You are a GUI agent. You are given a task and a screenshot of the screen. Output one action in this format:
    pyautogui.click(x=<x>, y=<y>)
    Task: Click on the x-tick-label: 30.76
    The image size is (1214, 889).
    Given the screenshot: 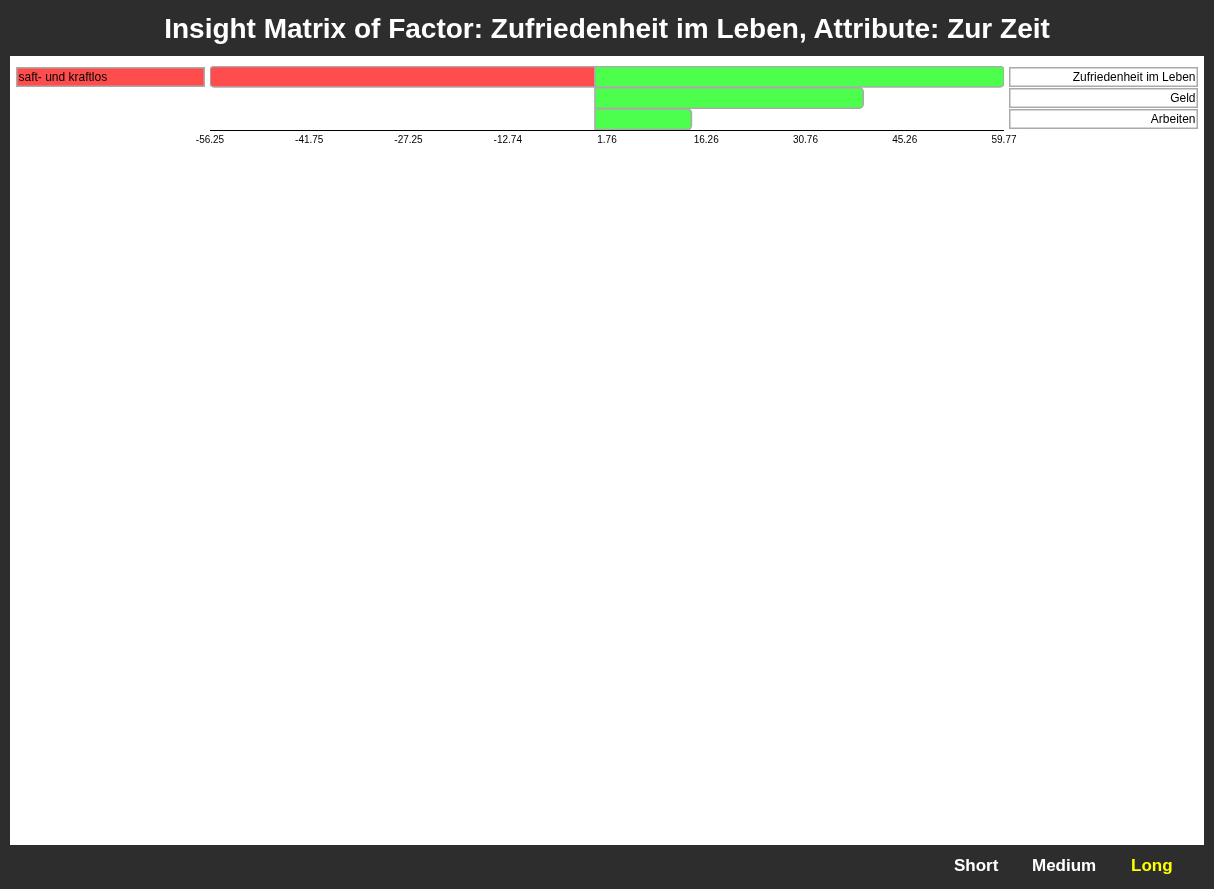 What is the action you would take?
    pyautogui.click(x=805, y=139)
    